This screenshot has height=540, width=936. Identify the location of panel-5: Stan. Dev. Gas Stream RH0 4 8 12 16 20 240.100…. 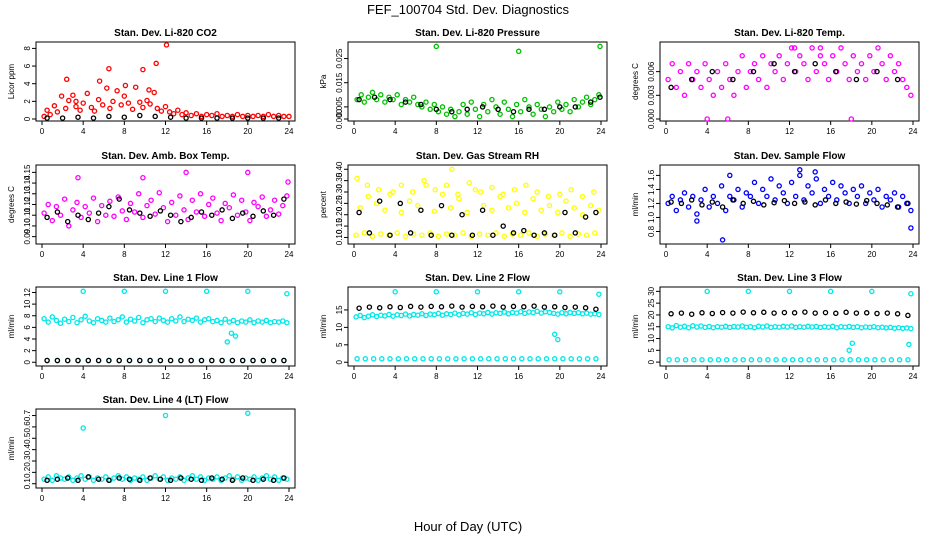
(463, 205).